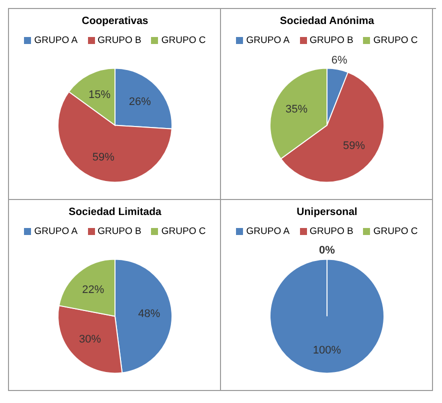 This screenshot has height=403, width=442. Describe the element at coordinates (115, 212) in the screenshot. I see `chart-title: Sociedad Limitada` at that location.